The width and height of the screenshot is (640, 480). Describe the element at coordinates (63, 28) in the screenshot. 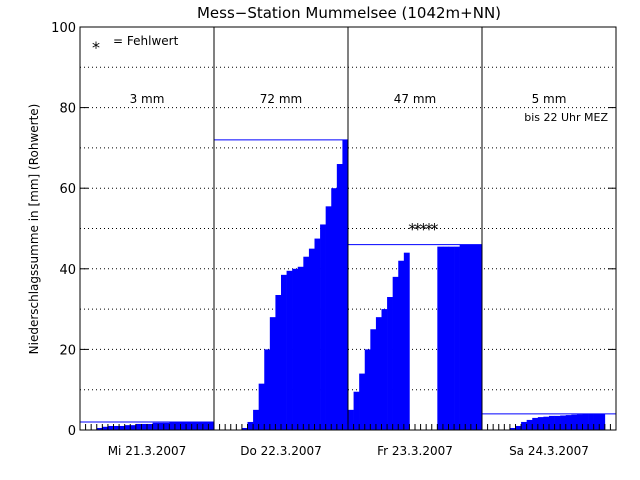

I see `y-tick-label: 100` at that location.